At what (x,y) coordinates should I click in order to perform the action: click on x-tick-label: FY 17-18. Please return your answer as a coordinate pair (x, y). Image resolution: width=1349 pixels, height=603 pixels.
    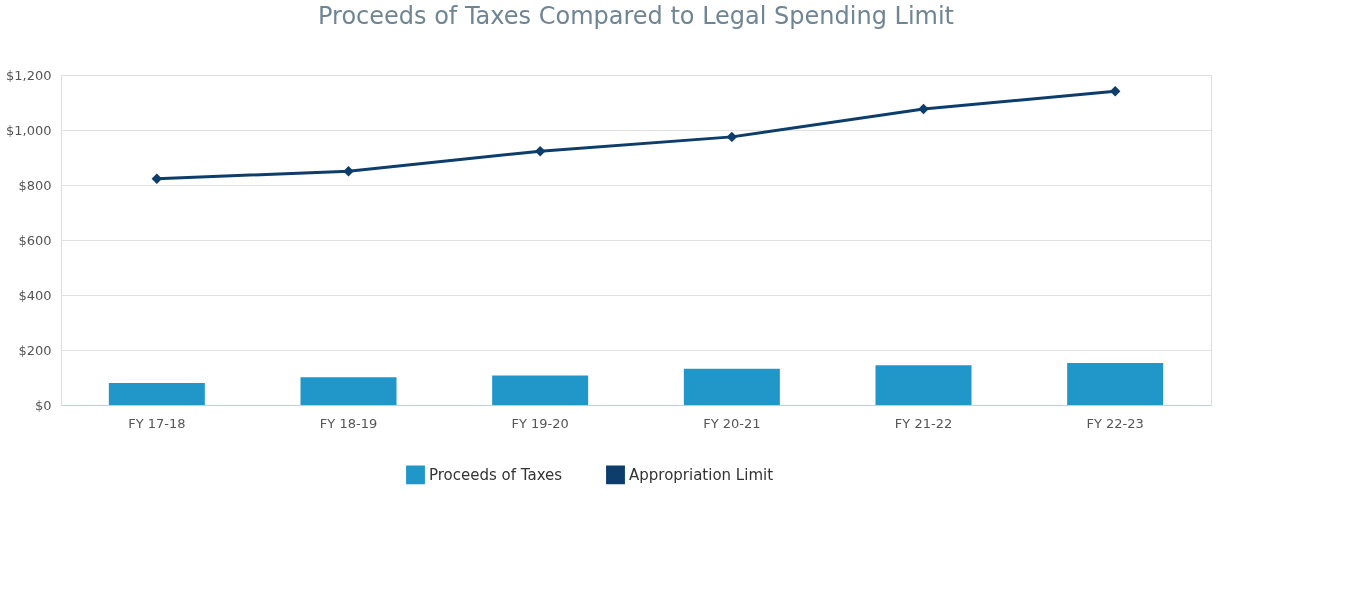
    Looking at the image, I should click on (157, 423).